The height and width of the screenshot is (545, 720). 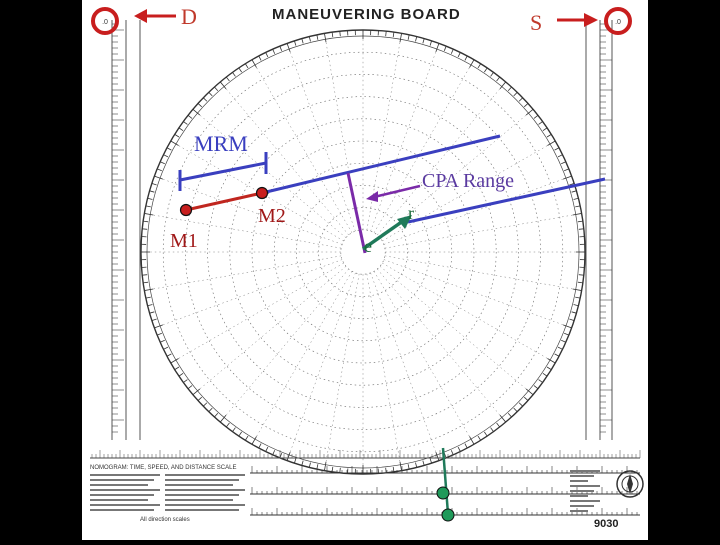 I want to click on label-s: S, so click(x=536, y=23).